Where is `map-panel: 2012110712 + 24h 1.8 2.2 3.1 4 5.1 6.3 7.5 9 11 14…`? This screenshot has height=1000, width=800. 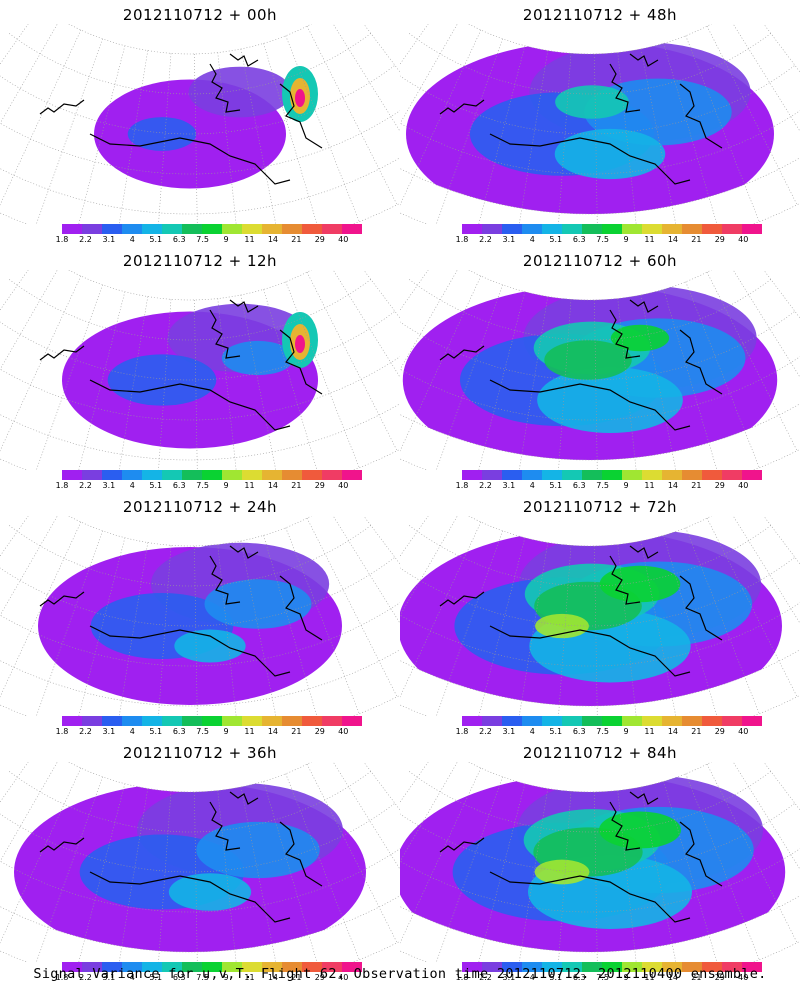
map-panel: 2012110712 + 24h 1.8 2.2 3.1 4 5.1 6.3 7.5 9 11 14… is located at coordinates (200, 615).